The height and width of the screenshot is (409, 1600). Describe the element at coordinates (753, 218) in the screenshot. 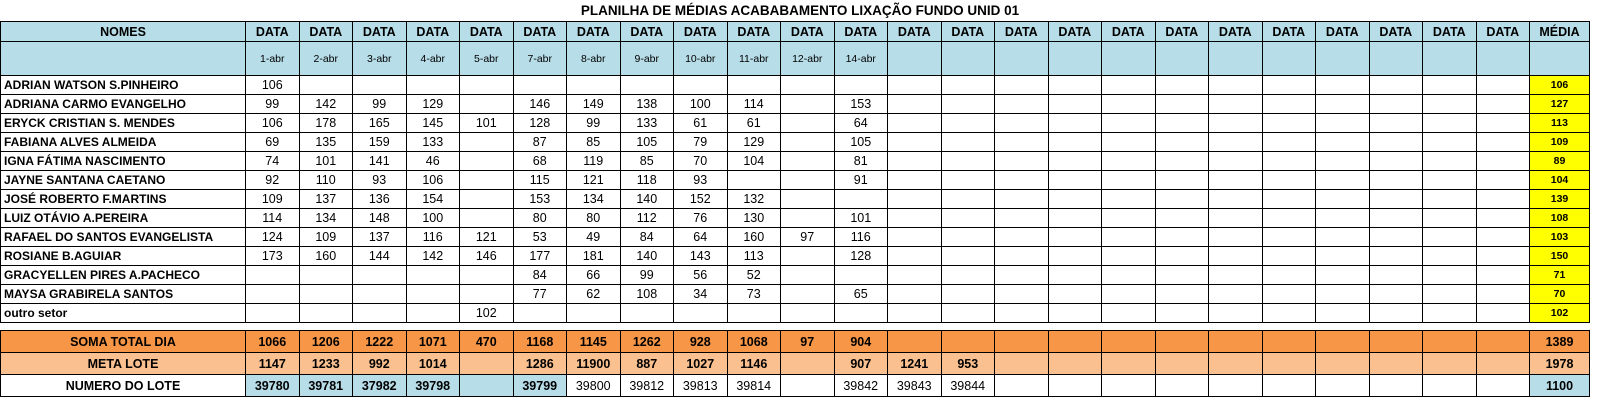

I see `value-cell: 130` at that location.